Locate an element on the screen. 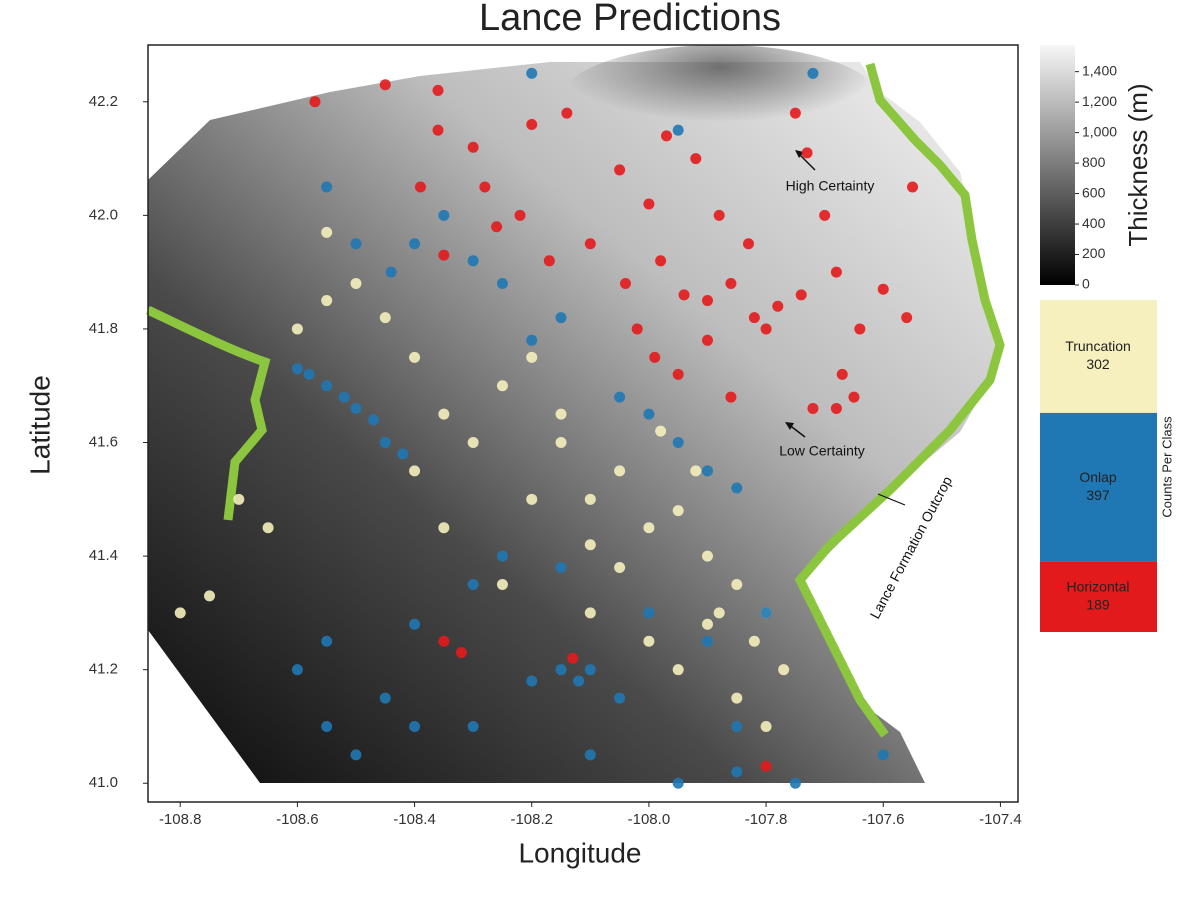 The image size is (1200, 901). legend-title: Counts Per Class is located at coordinates (1166, 467).